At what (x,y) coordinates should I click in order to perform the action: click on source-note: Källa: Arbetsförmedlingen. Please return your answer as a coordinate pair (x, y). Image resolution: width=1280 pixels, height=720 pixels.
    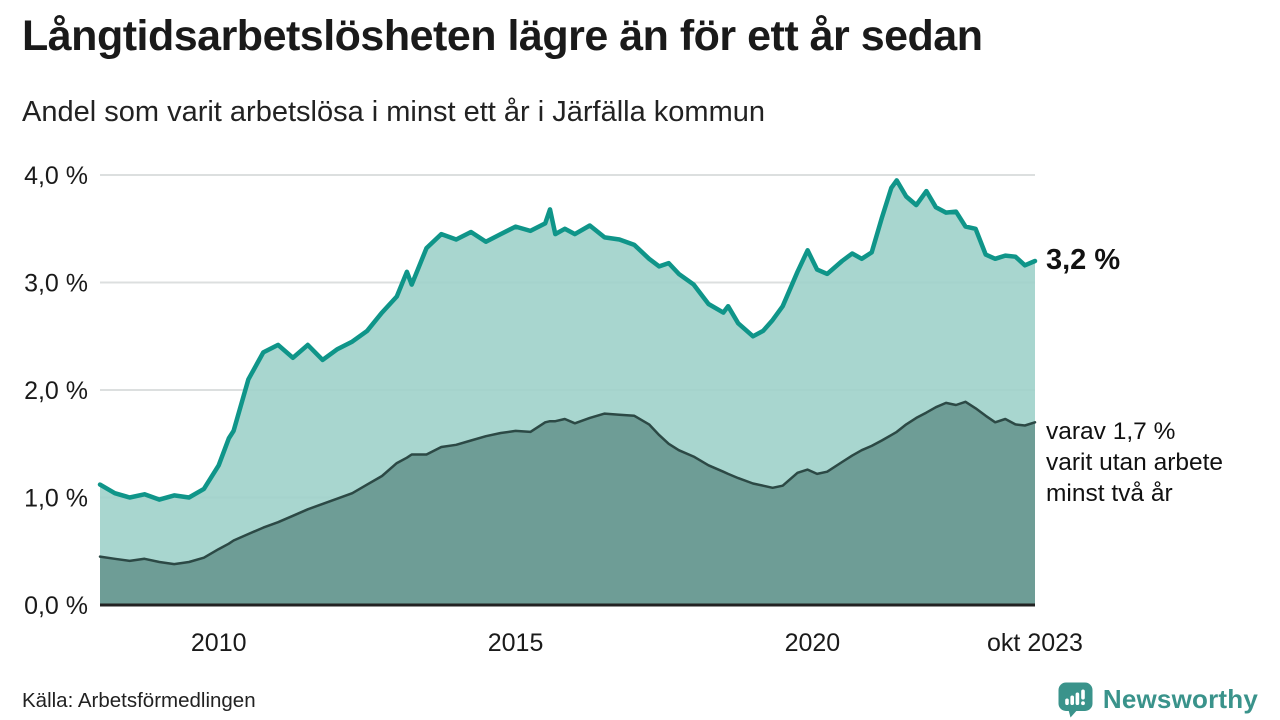
    Looking at the image, I should click on (139, 700).